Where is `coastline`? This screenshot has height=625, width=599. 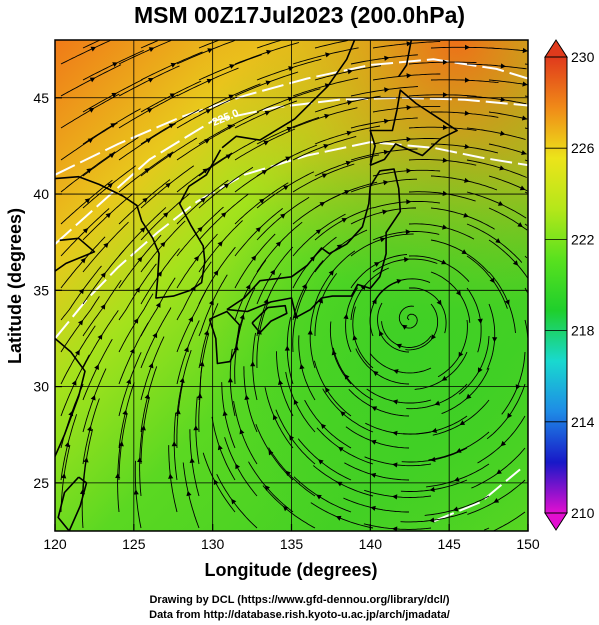
coastline is located at coordinates (138, 224).